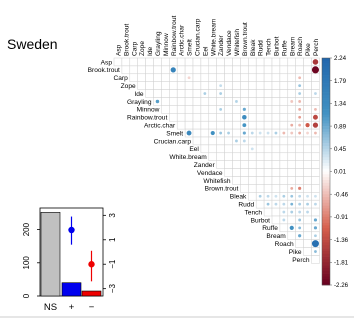 This screenshot has width=354, height=322. What do you see at coordinates (340, 172) in the screenshot?
I see `colorbar-tick-label: 0.01` at bounding box center [340, 172].